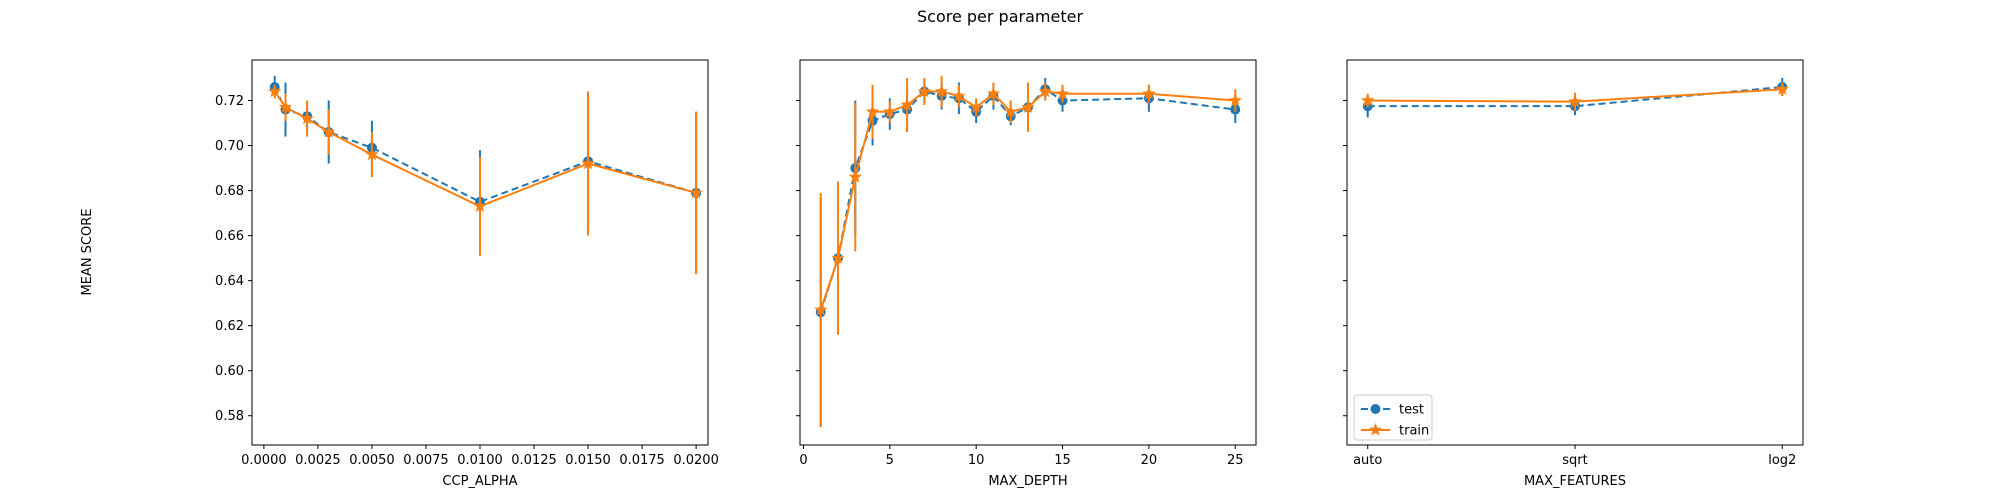 This screenshot has height=504, width=2000. What do you see at coordinates (229, 101) in the screenshot?
I see `y-tick-label: 0.72` at bounding box center [229, 101].